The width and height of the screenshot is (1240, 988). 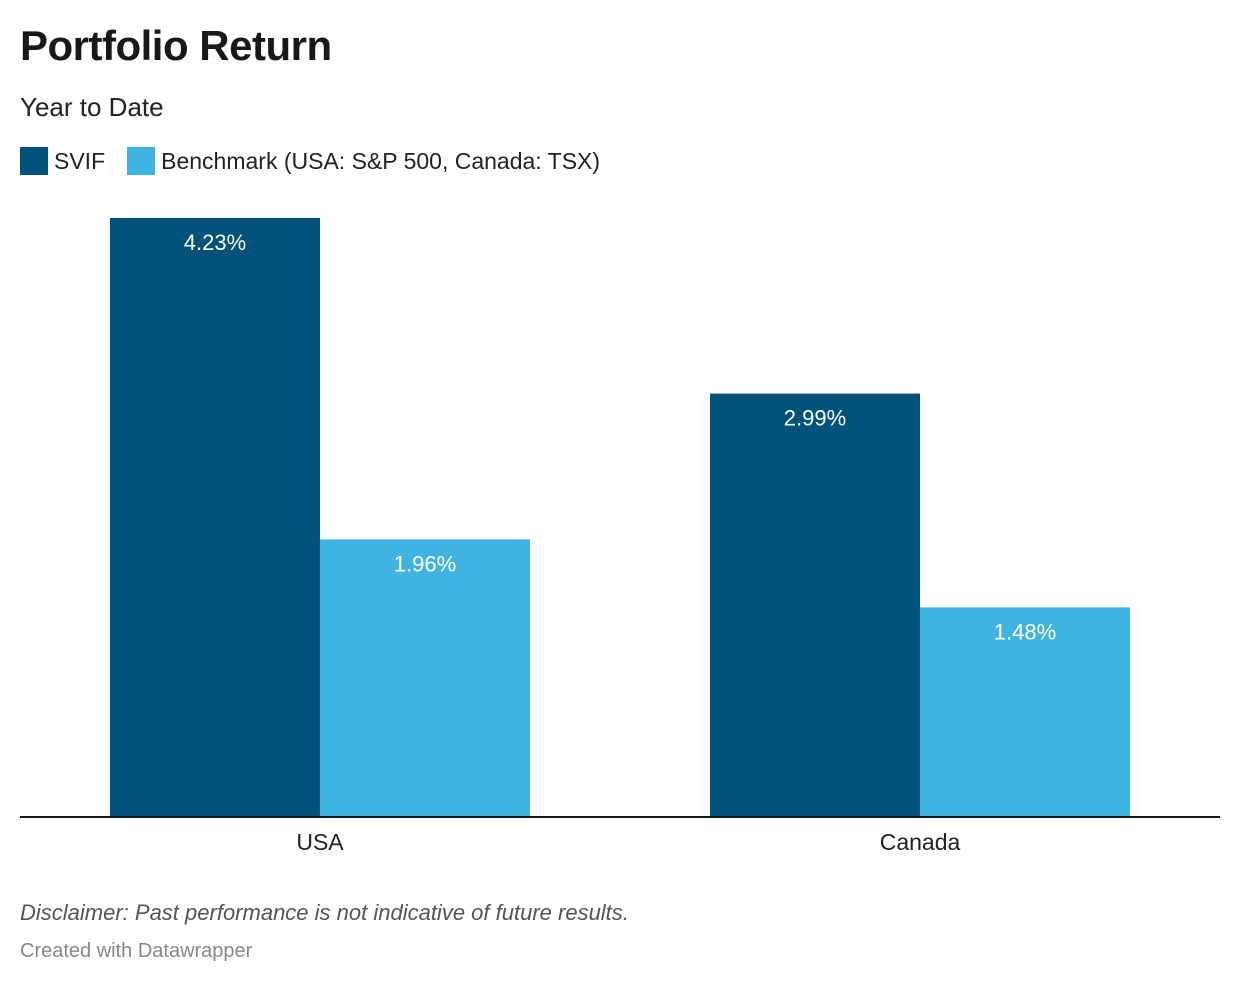 I want to click on bar-svif-usa, so click(x=215, y=517).